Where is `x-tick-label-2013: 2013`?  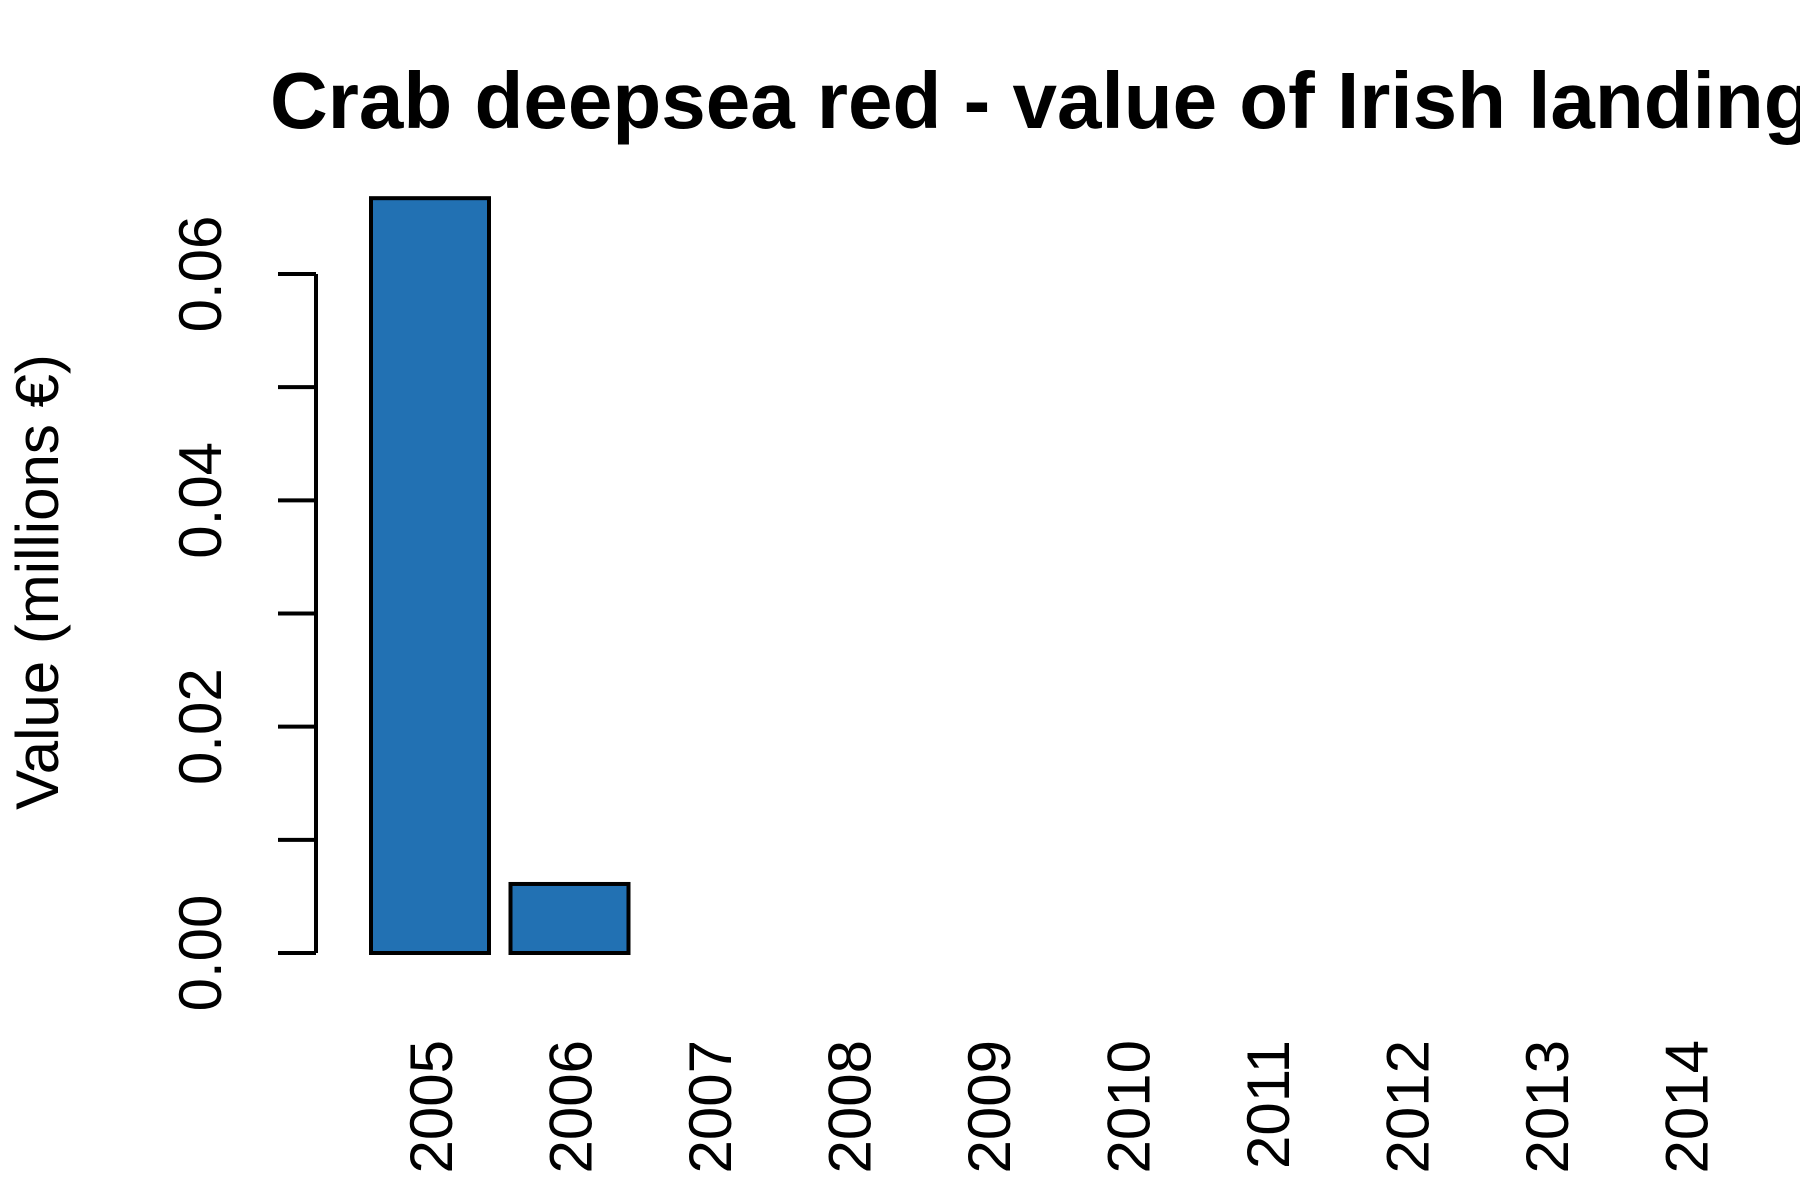 x-tick-label-2013: 2013 is located at coordinates (1547, 1106).